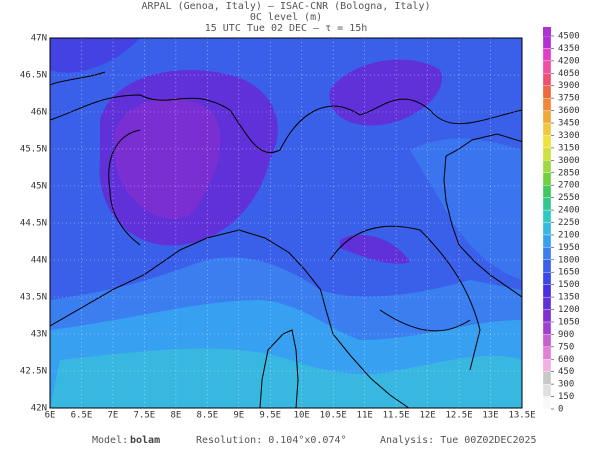 This screenshot has height=450, width=600. Describe the element at coordinates (33, 150) in the screenshot. I see `lat-label: 45.5N` at that location.